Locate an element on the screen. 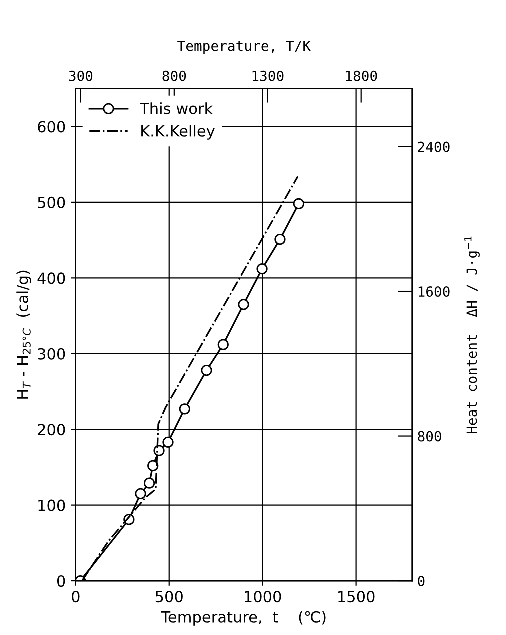 Image resolution: width=506 pixels, height=635 pixels. y2-tick-label: 800 is located at coordinates (430, 436).